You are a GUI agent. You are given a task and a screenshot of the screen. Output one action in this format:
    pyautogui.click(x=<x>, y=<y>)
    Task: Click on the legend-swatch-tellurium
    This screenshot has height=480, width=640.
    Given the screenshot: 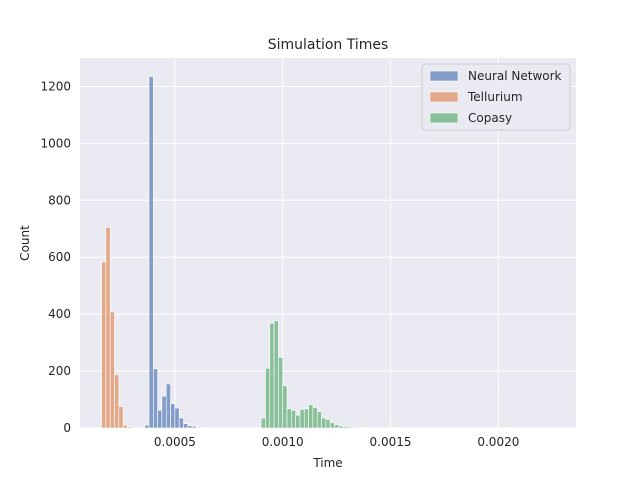 What is the action you would take?
    pyautogui.click(x=444, y=97)
    